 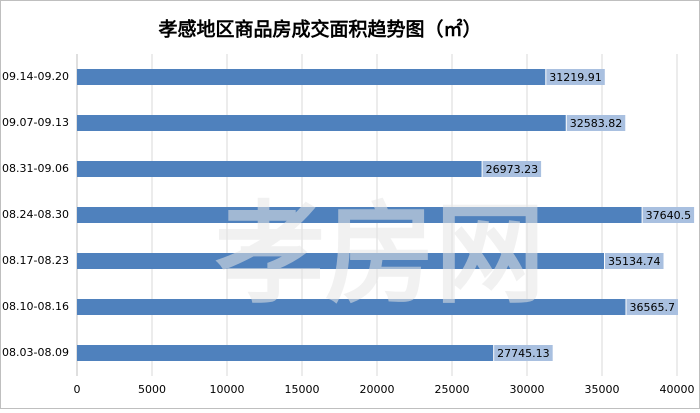 I want to click on y-tick-label: 08.24-08.30, so click(x=35, y=214).